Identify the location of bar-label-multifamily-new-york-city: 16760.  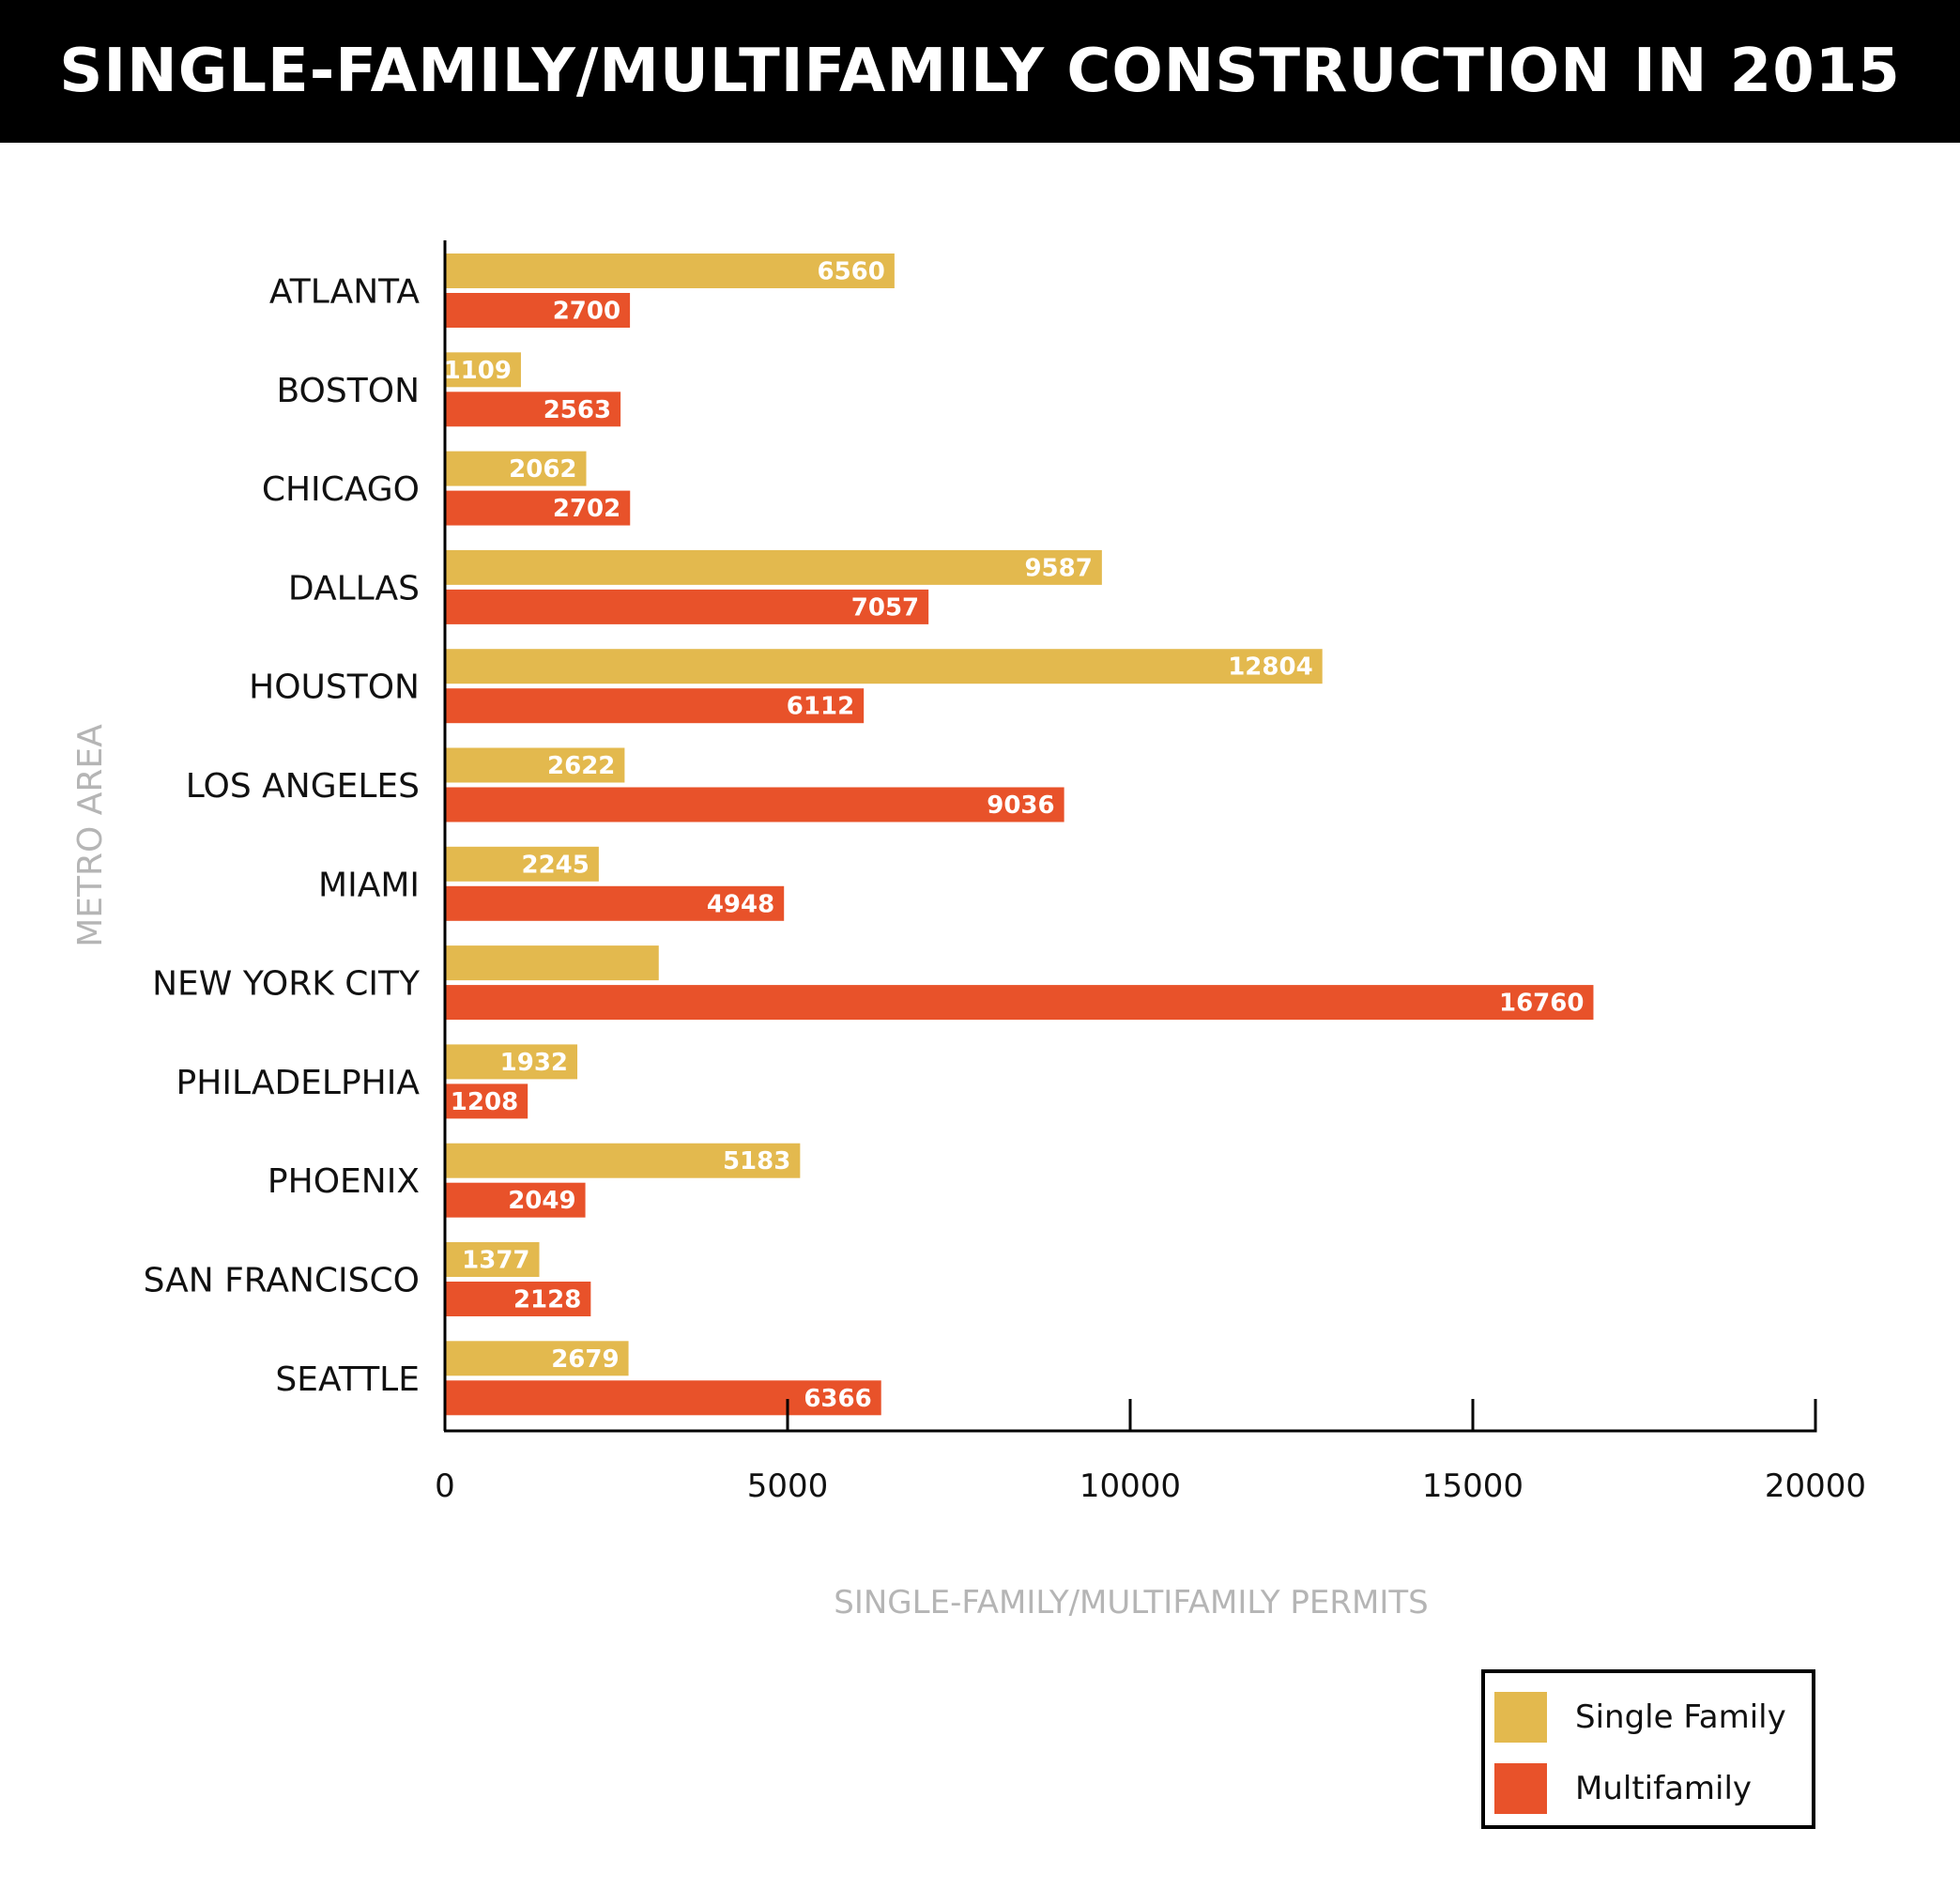
(1541, 1004).